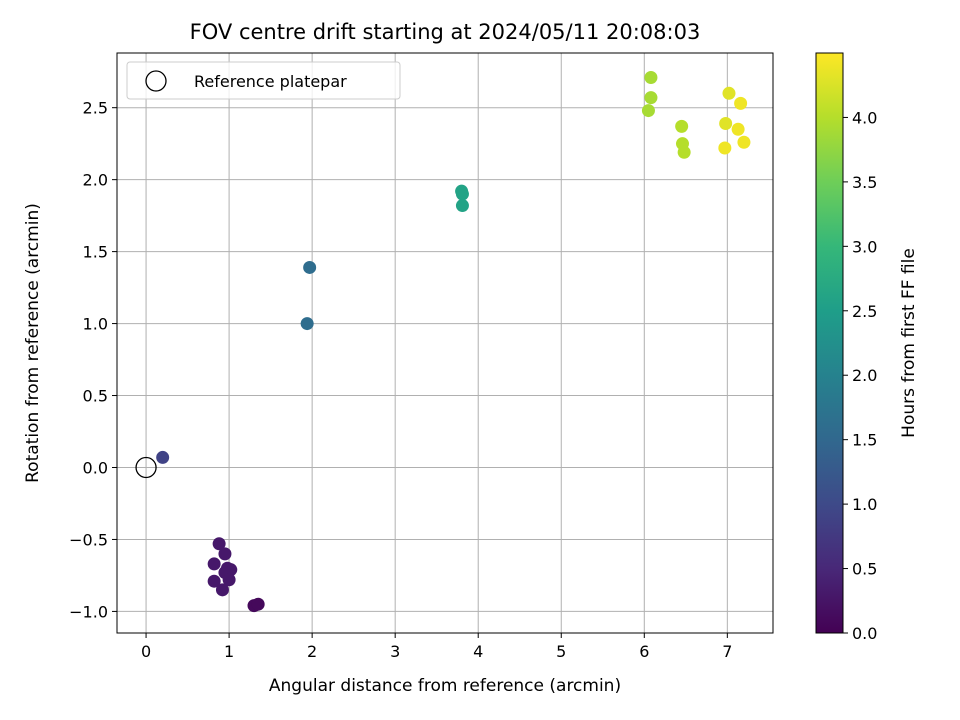 The height and width of the screenshot is (720, 960). I want to click on colorbar-label: Hours from first FF file, so click(909, 343).